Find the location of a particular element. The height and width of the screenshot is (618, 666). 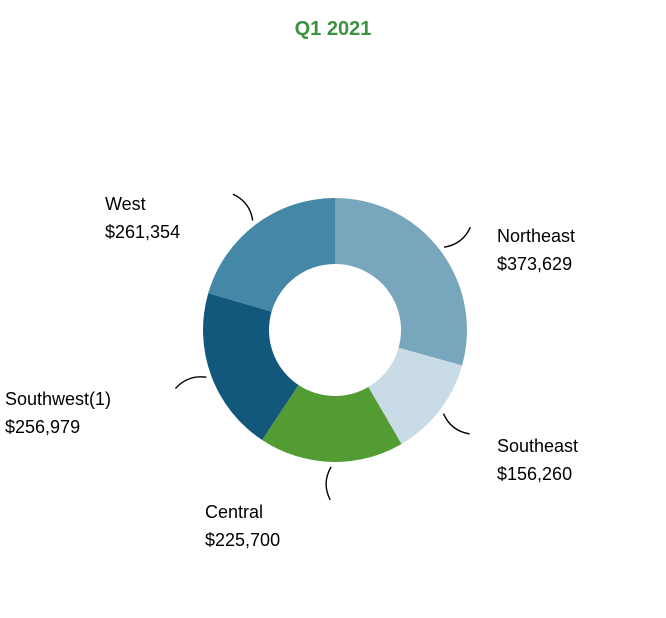

slice-label-value: $225,700 is located at coordinates (243, 540).